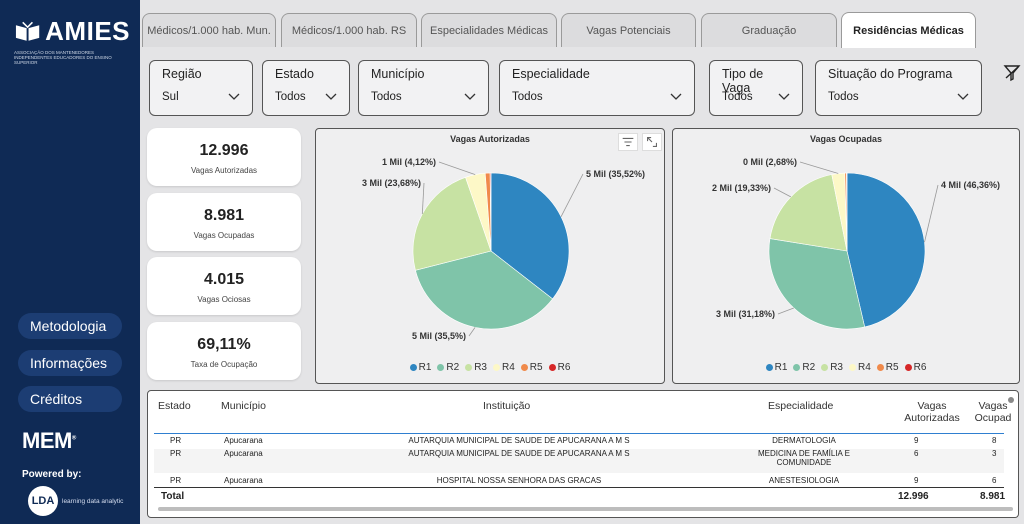 This screenshot has width=1024, height=524. I want to click on sidebar-item-informacoes: Informações, so click(70, 363).